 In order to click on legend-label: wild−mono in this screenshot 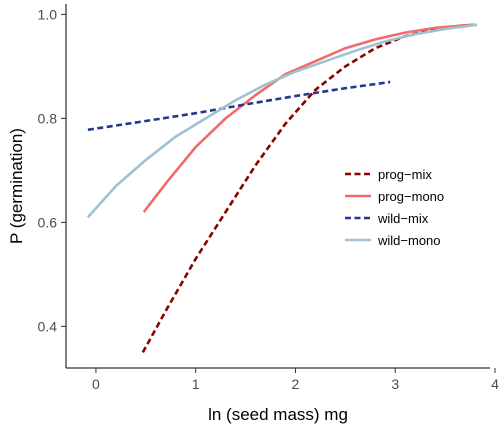, I will do `click(409, 240)`.